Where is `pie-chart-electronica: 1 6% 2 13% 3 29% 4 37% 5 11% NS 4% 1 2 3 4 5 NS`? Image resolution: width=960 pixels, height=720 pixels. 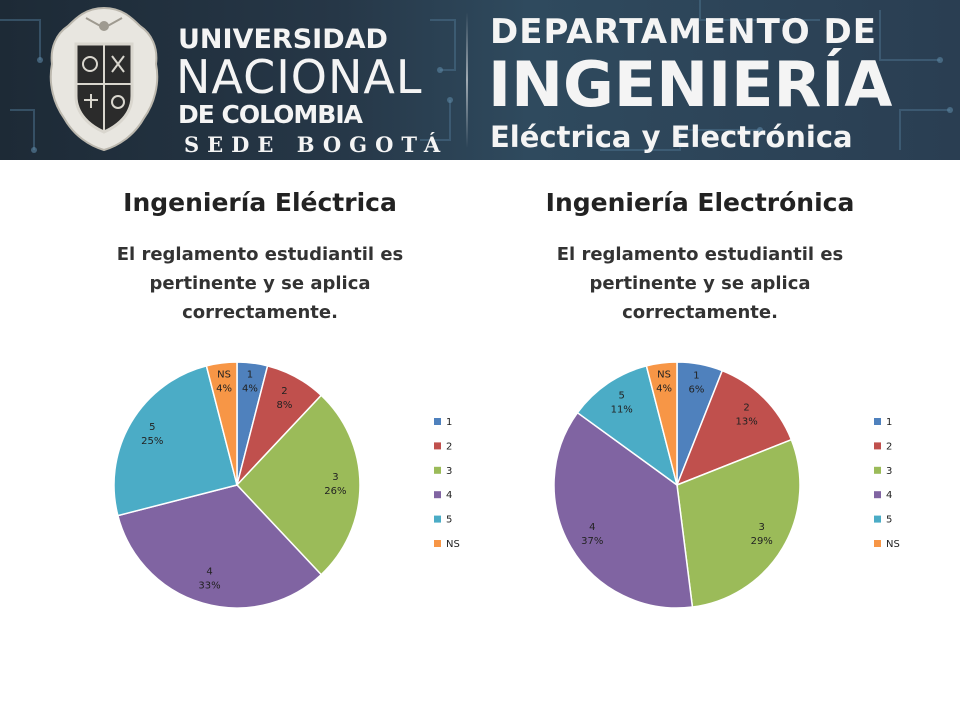 pie-chart-electronica: 1 6% 2 13% 3 29% 4 37% 5 11% NS 4% 1 2 3 4 5 NS is located at coordinates (726, 485).